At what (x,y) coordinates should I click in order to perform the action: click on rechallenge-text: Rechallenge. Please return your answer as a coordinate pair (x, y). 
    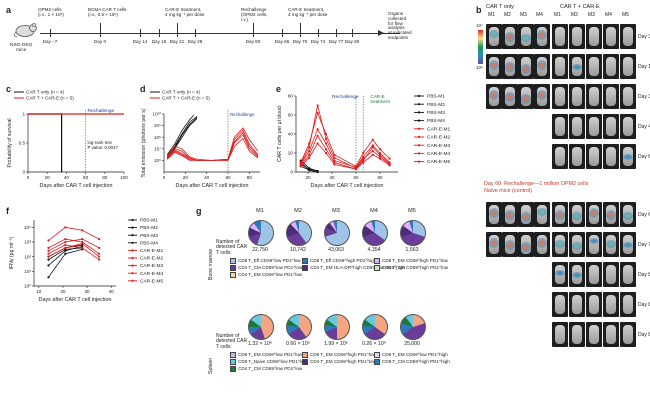
    Looking at the image, I should click on (345, 97).